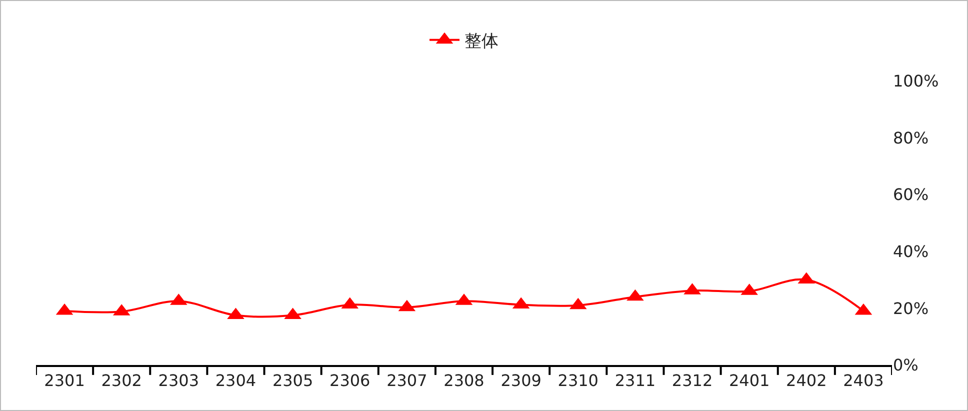 The image size is (968, 411). I want to click on y-tick-label: 60%, so click(911, 194).